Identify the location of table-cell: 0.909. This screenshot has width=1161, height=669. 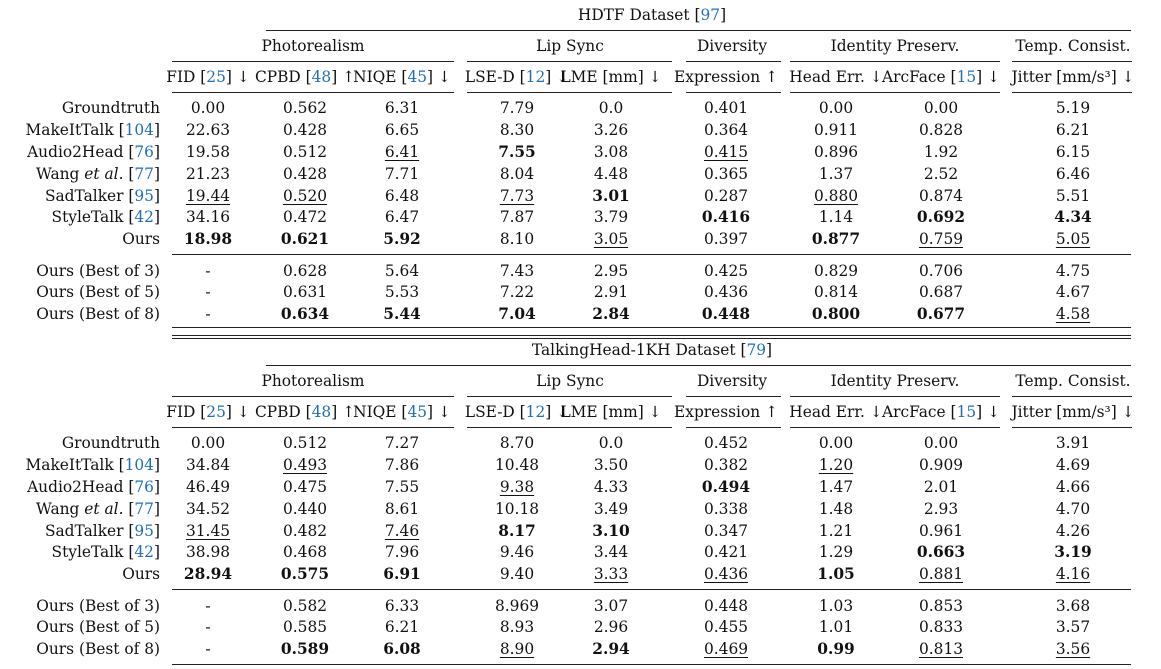
(941, 465).